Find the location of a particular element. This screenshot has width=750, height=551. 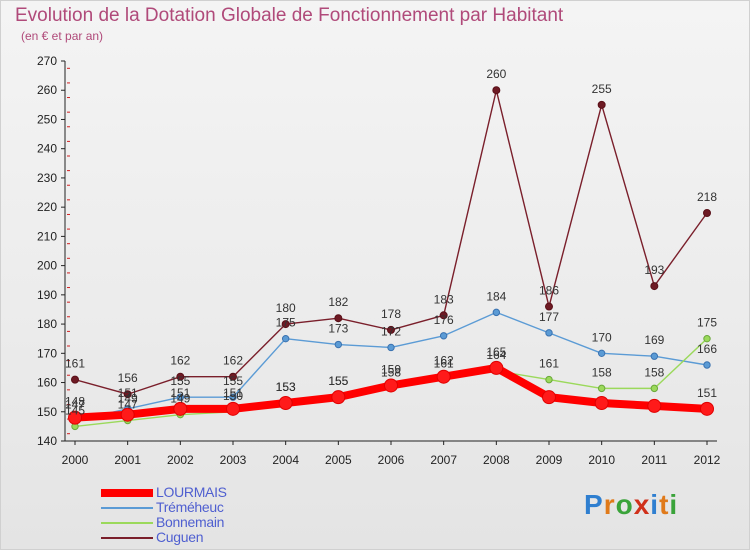

data-label-cuguen: 156 is located at coordinates (128, 378).